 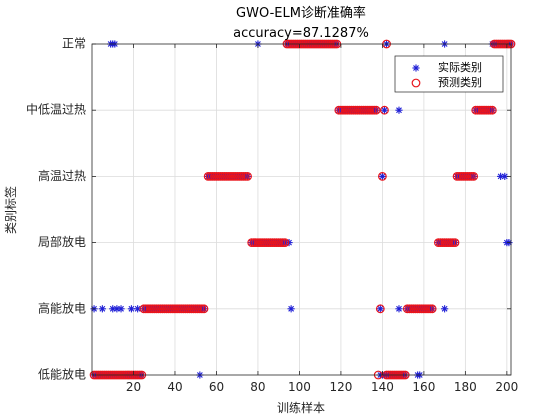 I want to click on legend: 实际类别 预测类别, so click(x=449, y=74).